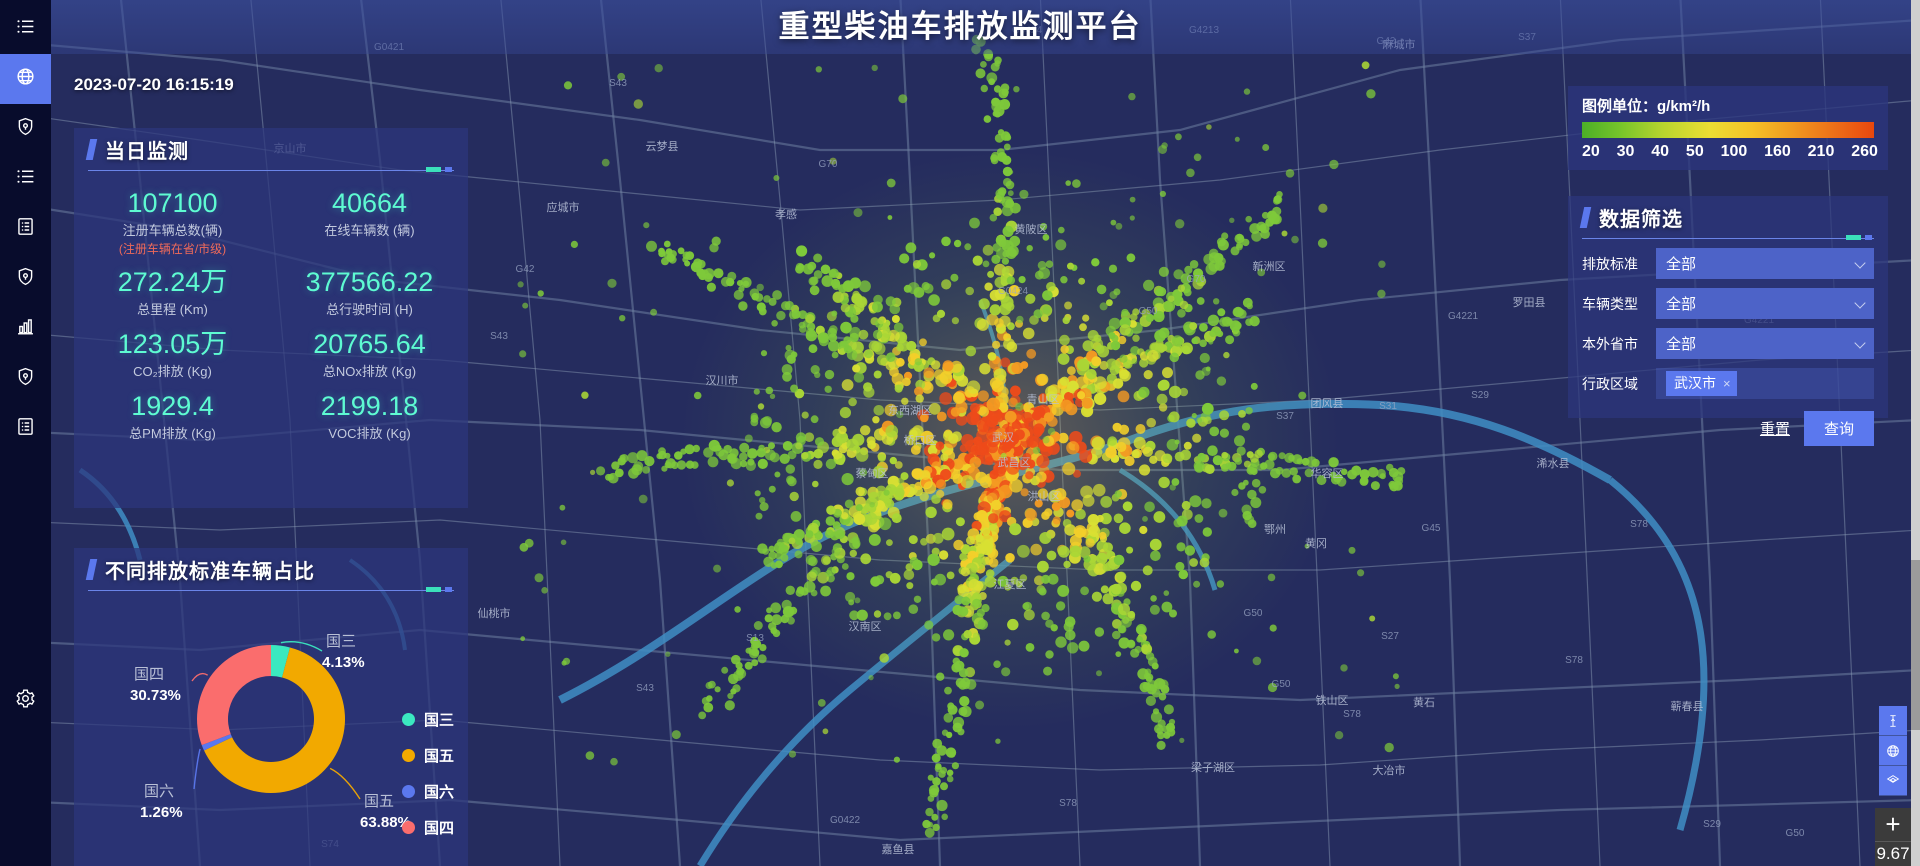 The height and width of the screenshot is (866, 1920). What do you see at coordinates (1915, 433) in the screenshot?
I see `page-scrollbar` at bounding box center [1915, 433].